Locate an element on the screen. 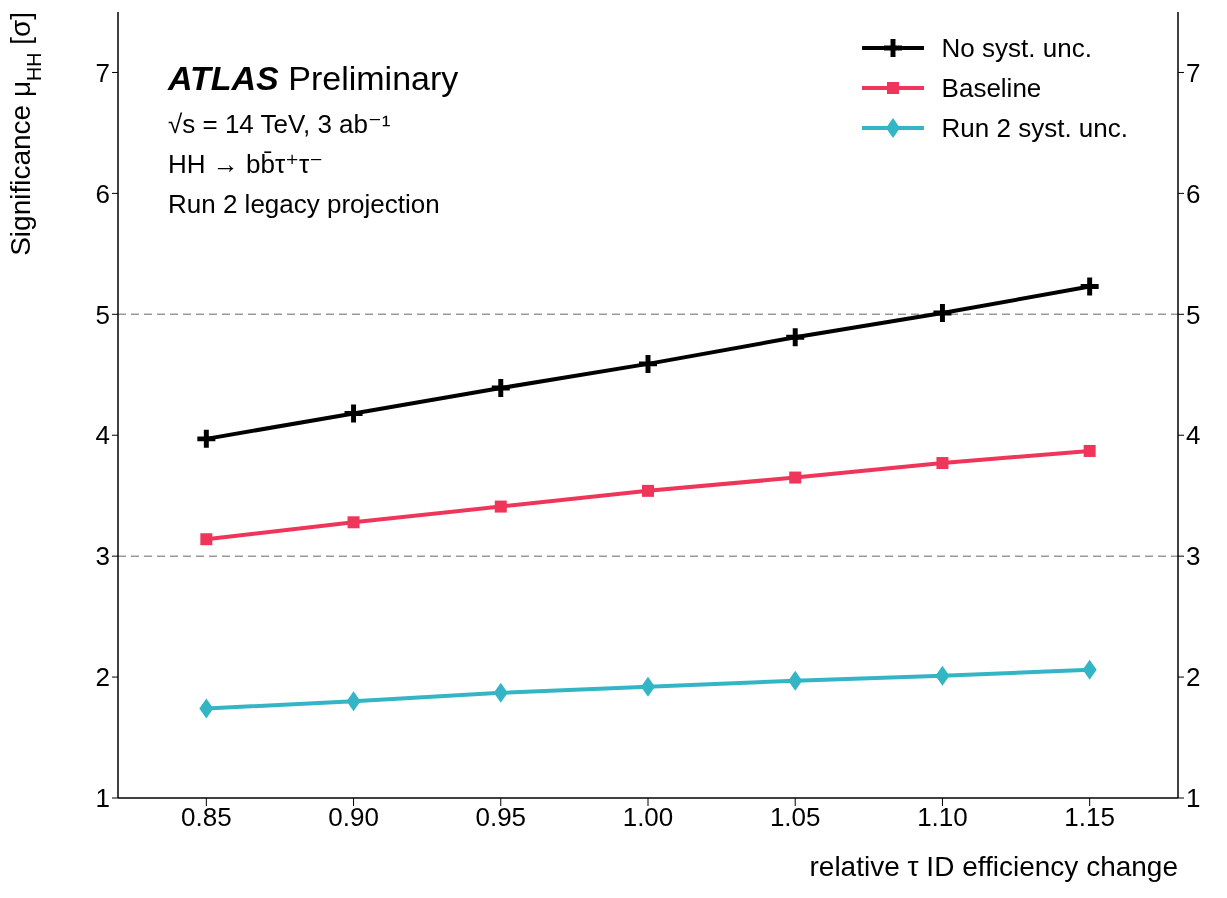 This screenshot has height=898, width=1227. y2-tick-label: 3 is located at coordinates (1193, 556).